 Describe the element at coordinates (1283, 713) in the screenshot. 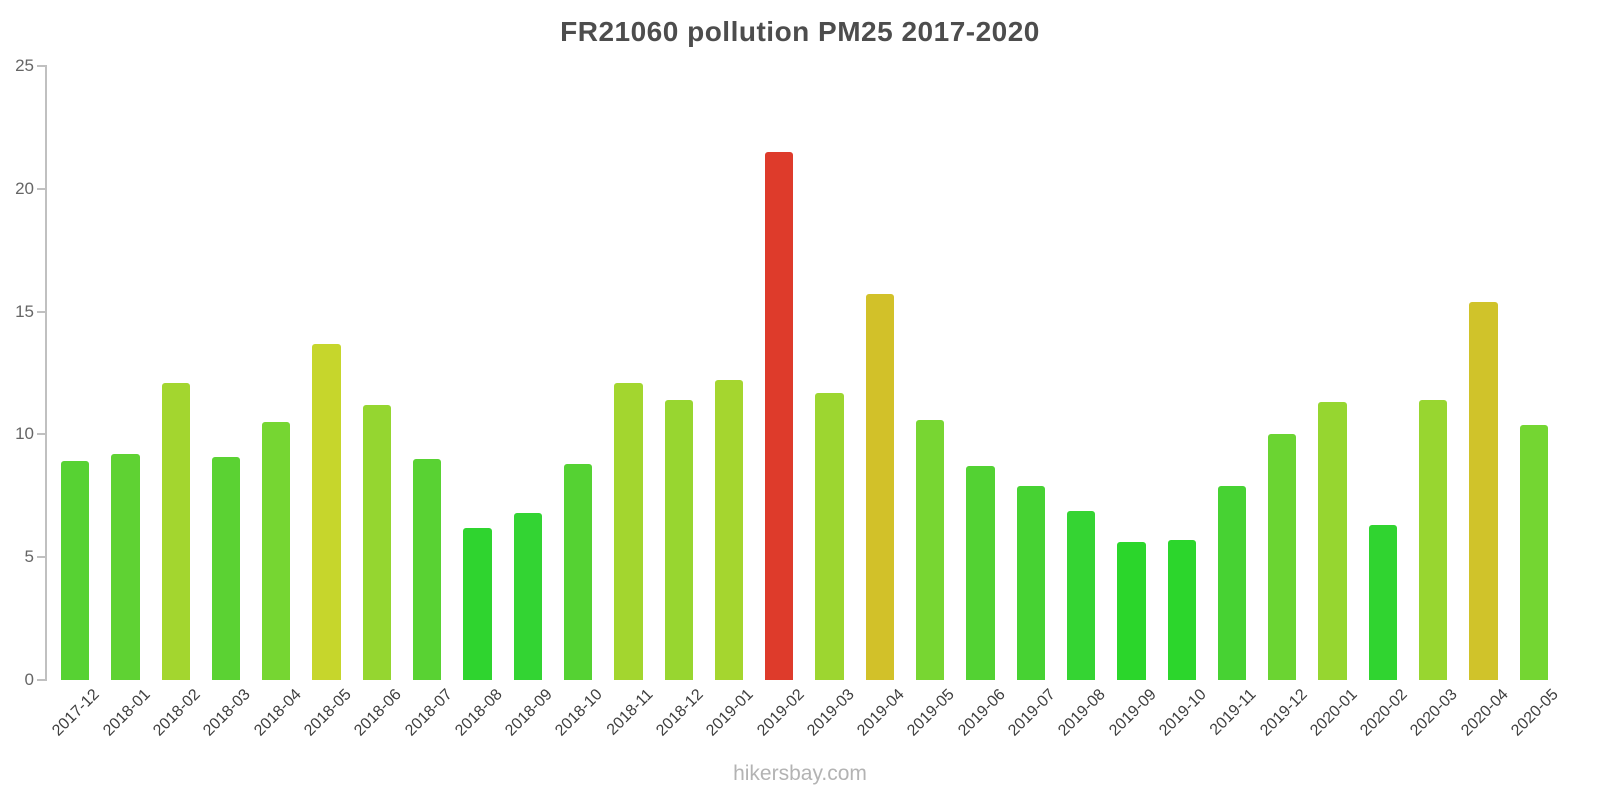

I see `x-tick-label: 2019-12` at that location.